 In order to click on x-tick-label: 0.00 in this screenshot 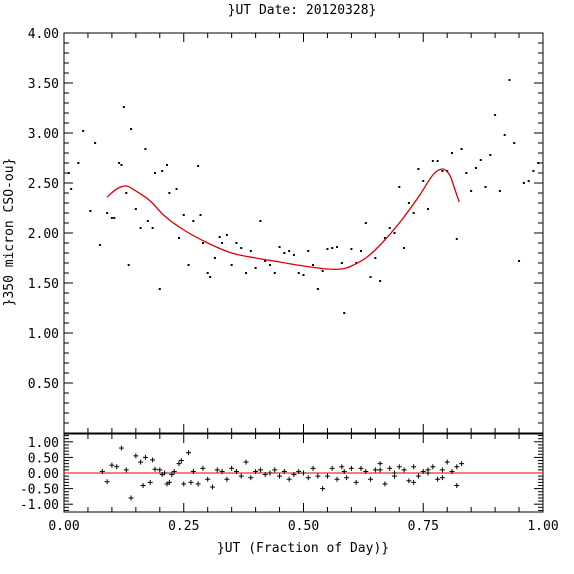, I will do `click(63, 526)`.